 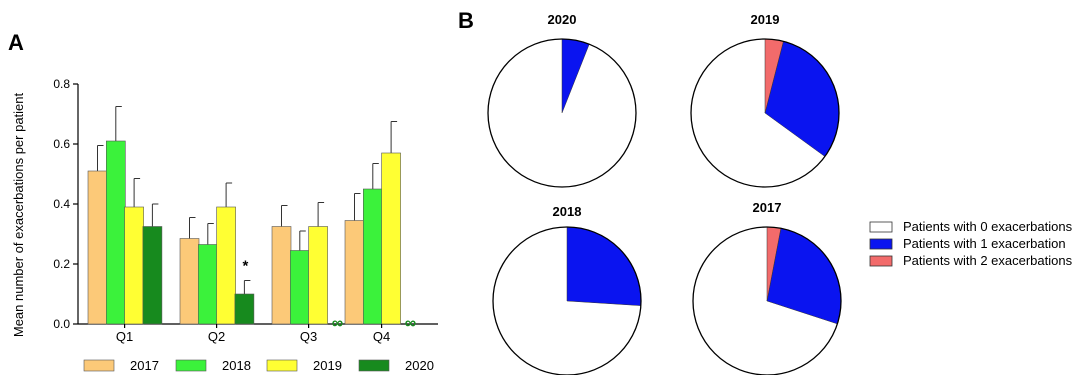 What do you see at coordinates (327, 365) in the screenshot?
I see `legend-label: 2019` at bounding box center [327, 365].